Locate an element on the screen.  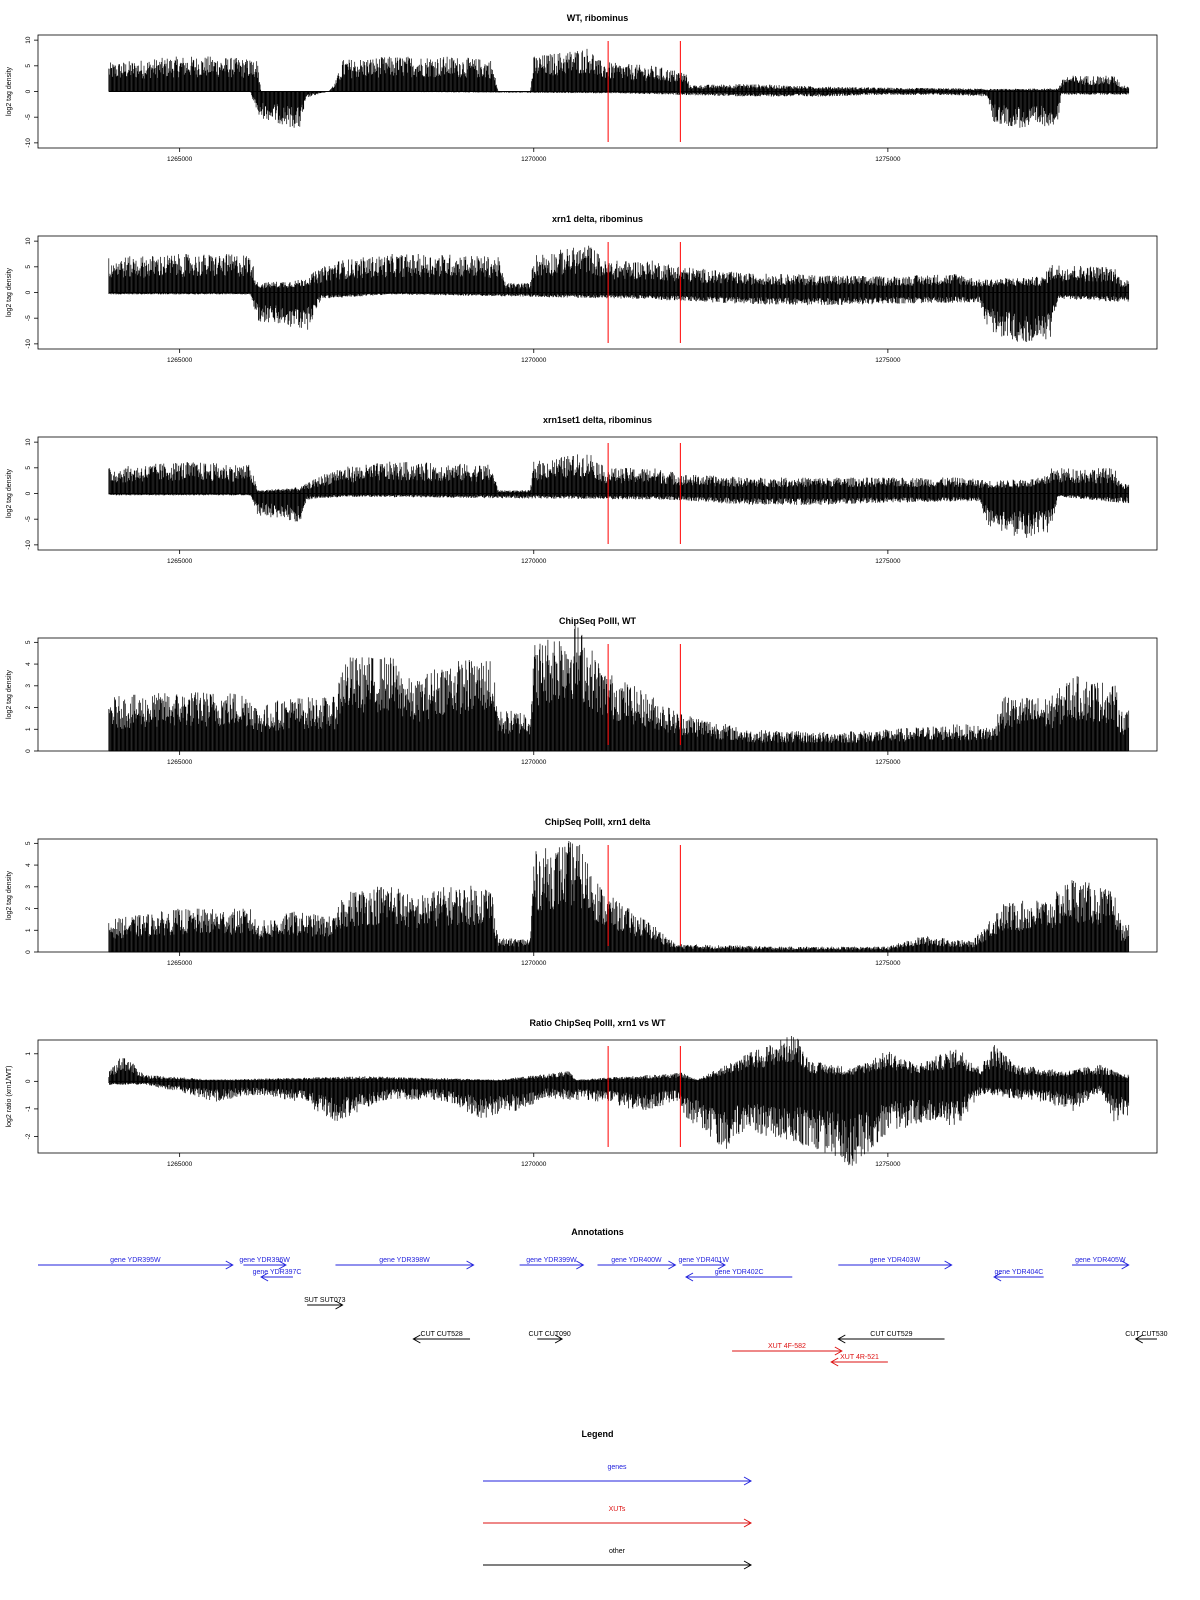
chart-title: WT, ribominus is located at coordinates (598, 18).